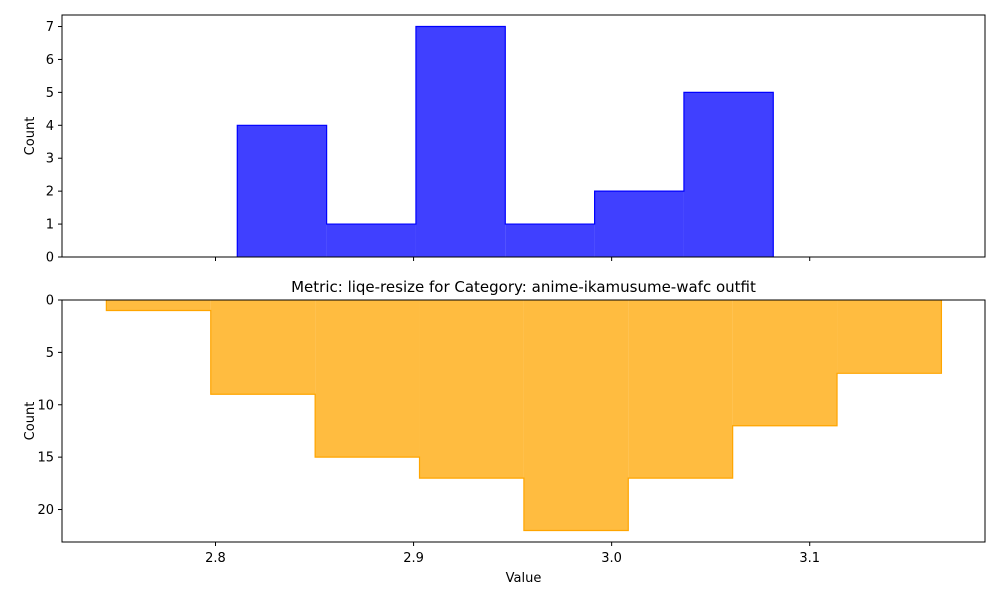 The image size is (1000, 600). What do you see at coordinates (50, 192) in the screenshot?
I see `y-tick-label: 2` at bounding box center [50, 192].